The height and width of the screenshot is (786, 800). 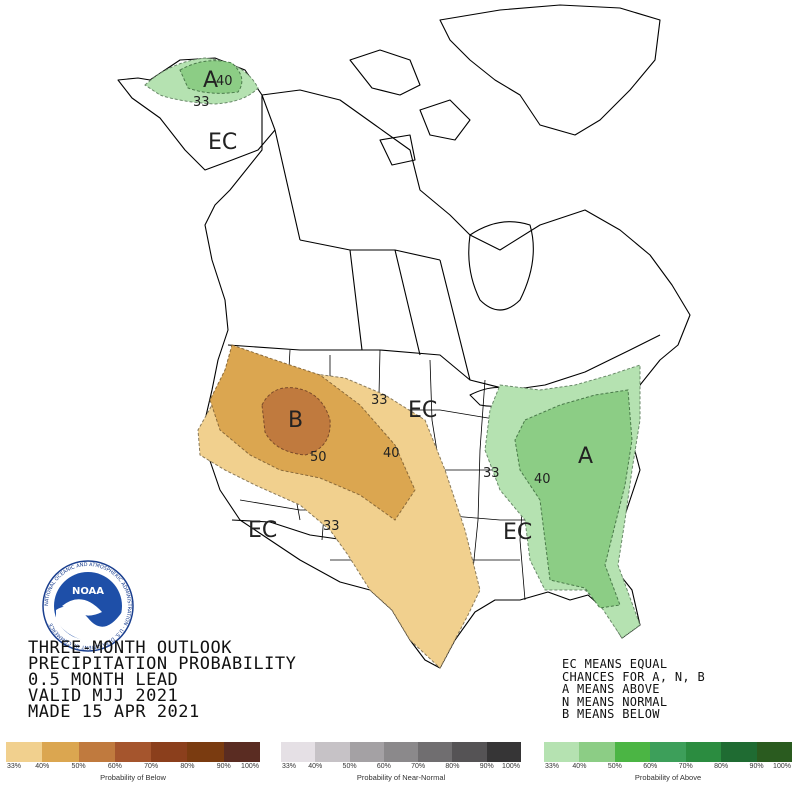 I want to click on ec-key-line-3: A MEANS ABOVE, so click(x=611, y=689).